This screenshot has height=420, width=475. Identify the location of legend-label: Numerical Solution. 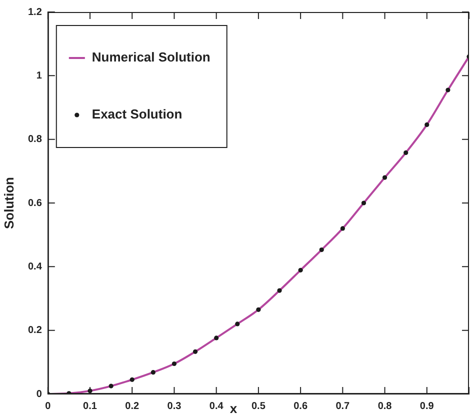
(151, 57).